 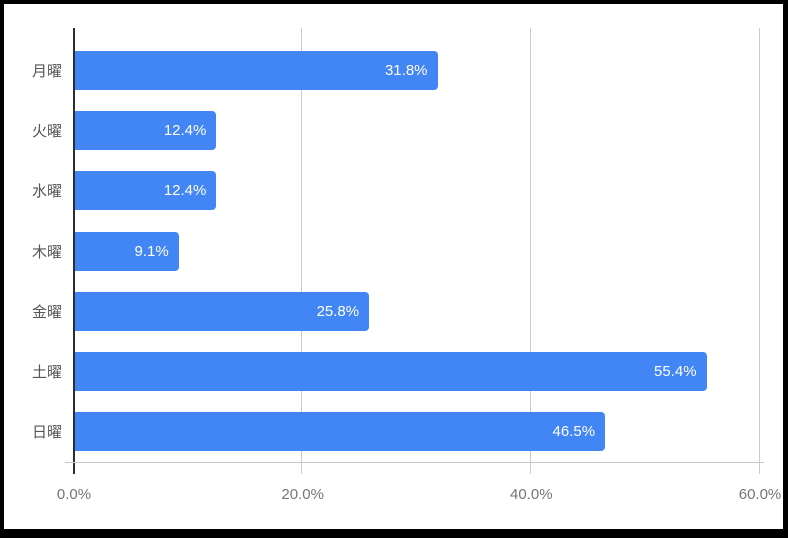 What do you see at coordinates (256, 70) in the screenshot?
I see `bar-1: 31.8%` at bounding box center [256, 70].